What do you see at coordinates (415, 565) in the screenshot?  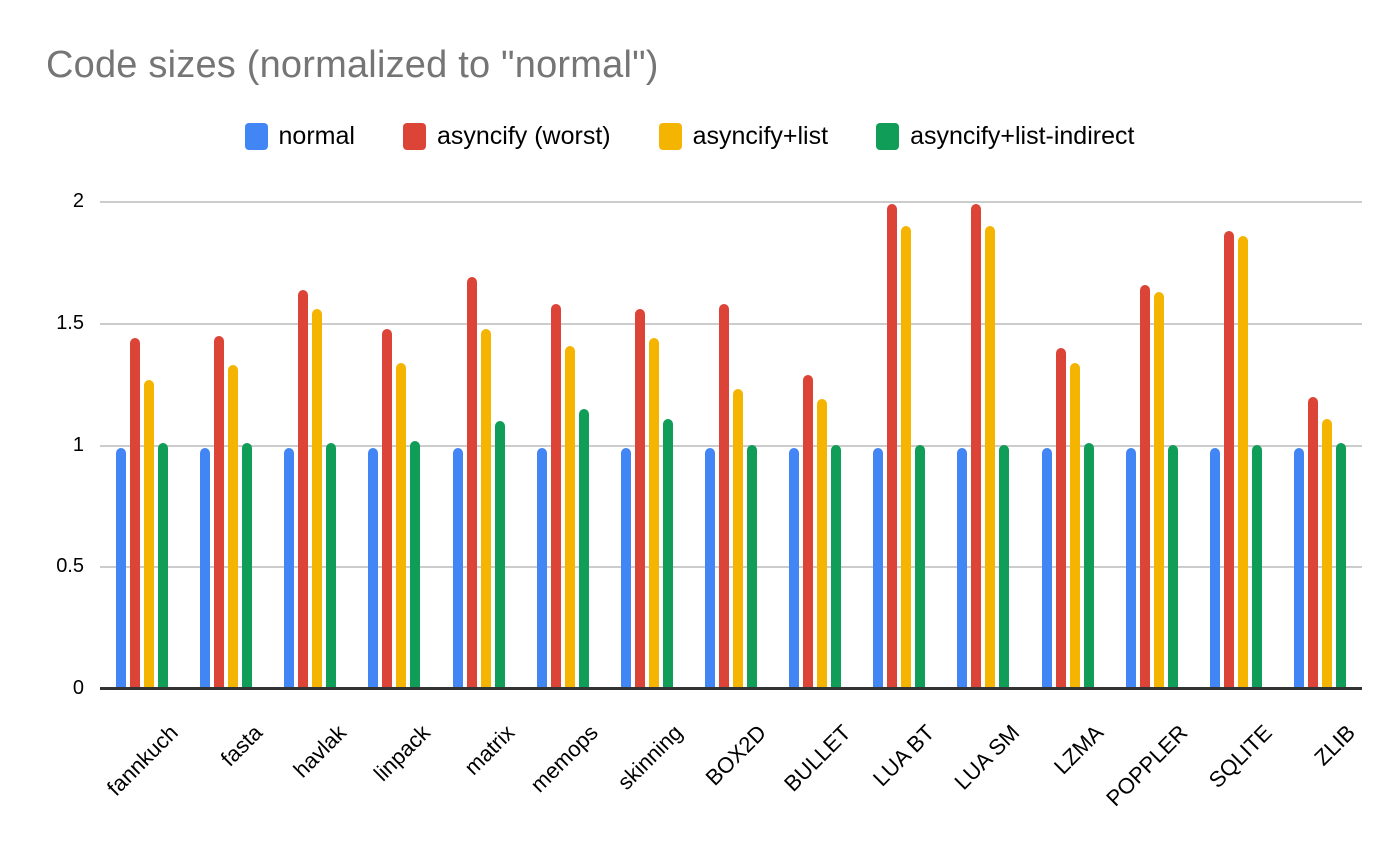 I see `bar-asyncify-list-indirect-linpack` at bounding box center [415, 565].